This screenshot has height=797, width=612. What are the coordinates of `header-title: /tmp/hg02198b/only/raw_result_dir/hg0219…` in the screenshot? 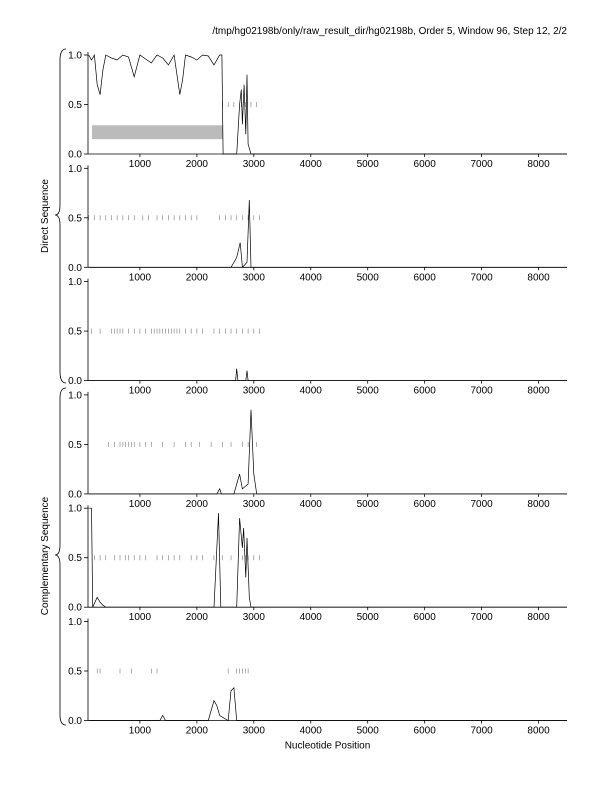 It's located at (389, 31).